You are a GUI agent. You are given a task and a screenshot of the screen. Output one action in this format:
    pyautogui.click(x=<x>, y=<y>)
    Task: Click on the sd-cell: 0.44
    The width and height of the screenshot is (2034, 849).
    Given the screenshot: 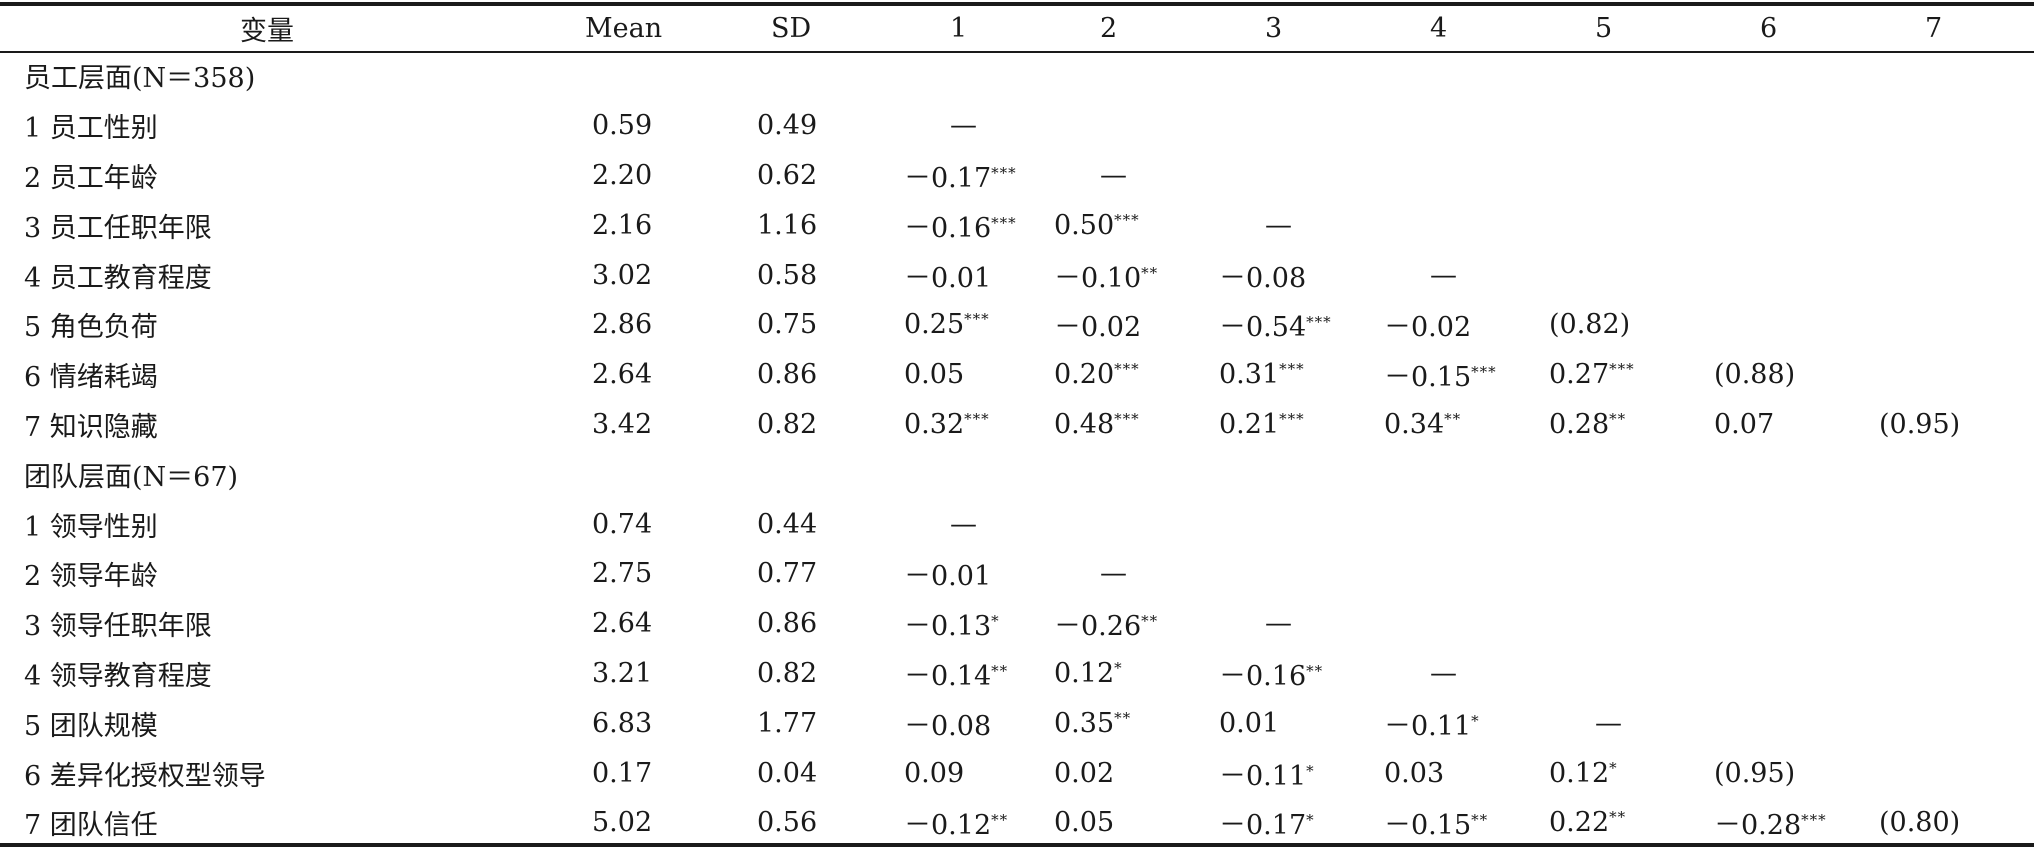 What is the action you would take?
    pyautogui.click(x=787, y=524)
    